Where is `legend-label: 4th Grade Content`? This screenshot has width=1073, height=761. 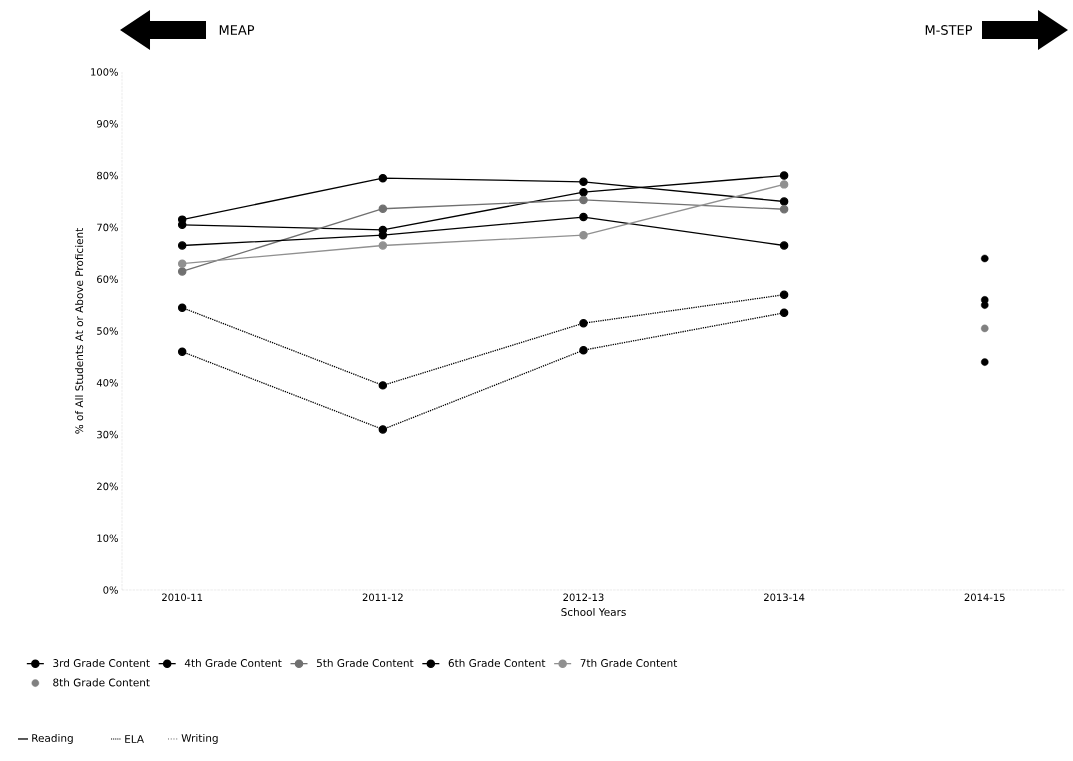 legend-label: 4th Grade Content is located at coordinates (233, 663).